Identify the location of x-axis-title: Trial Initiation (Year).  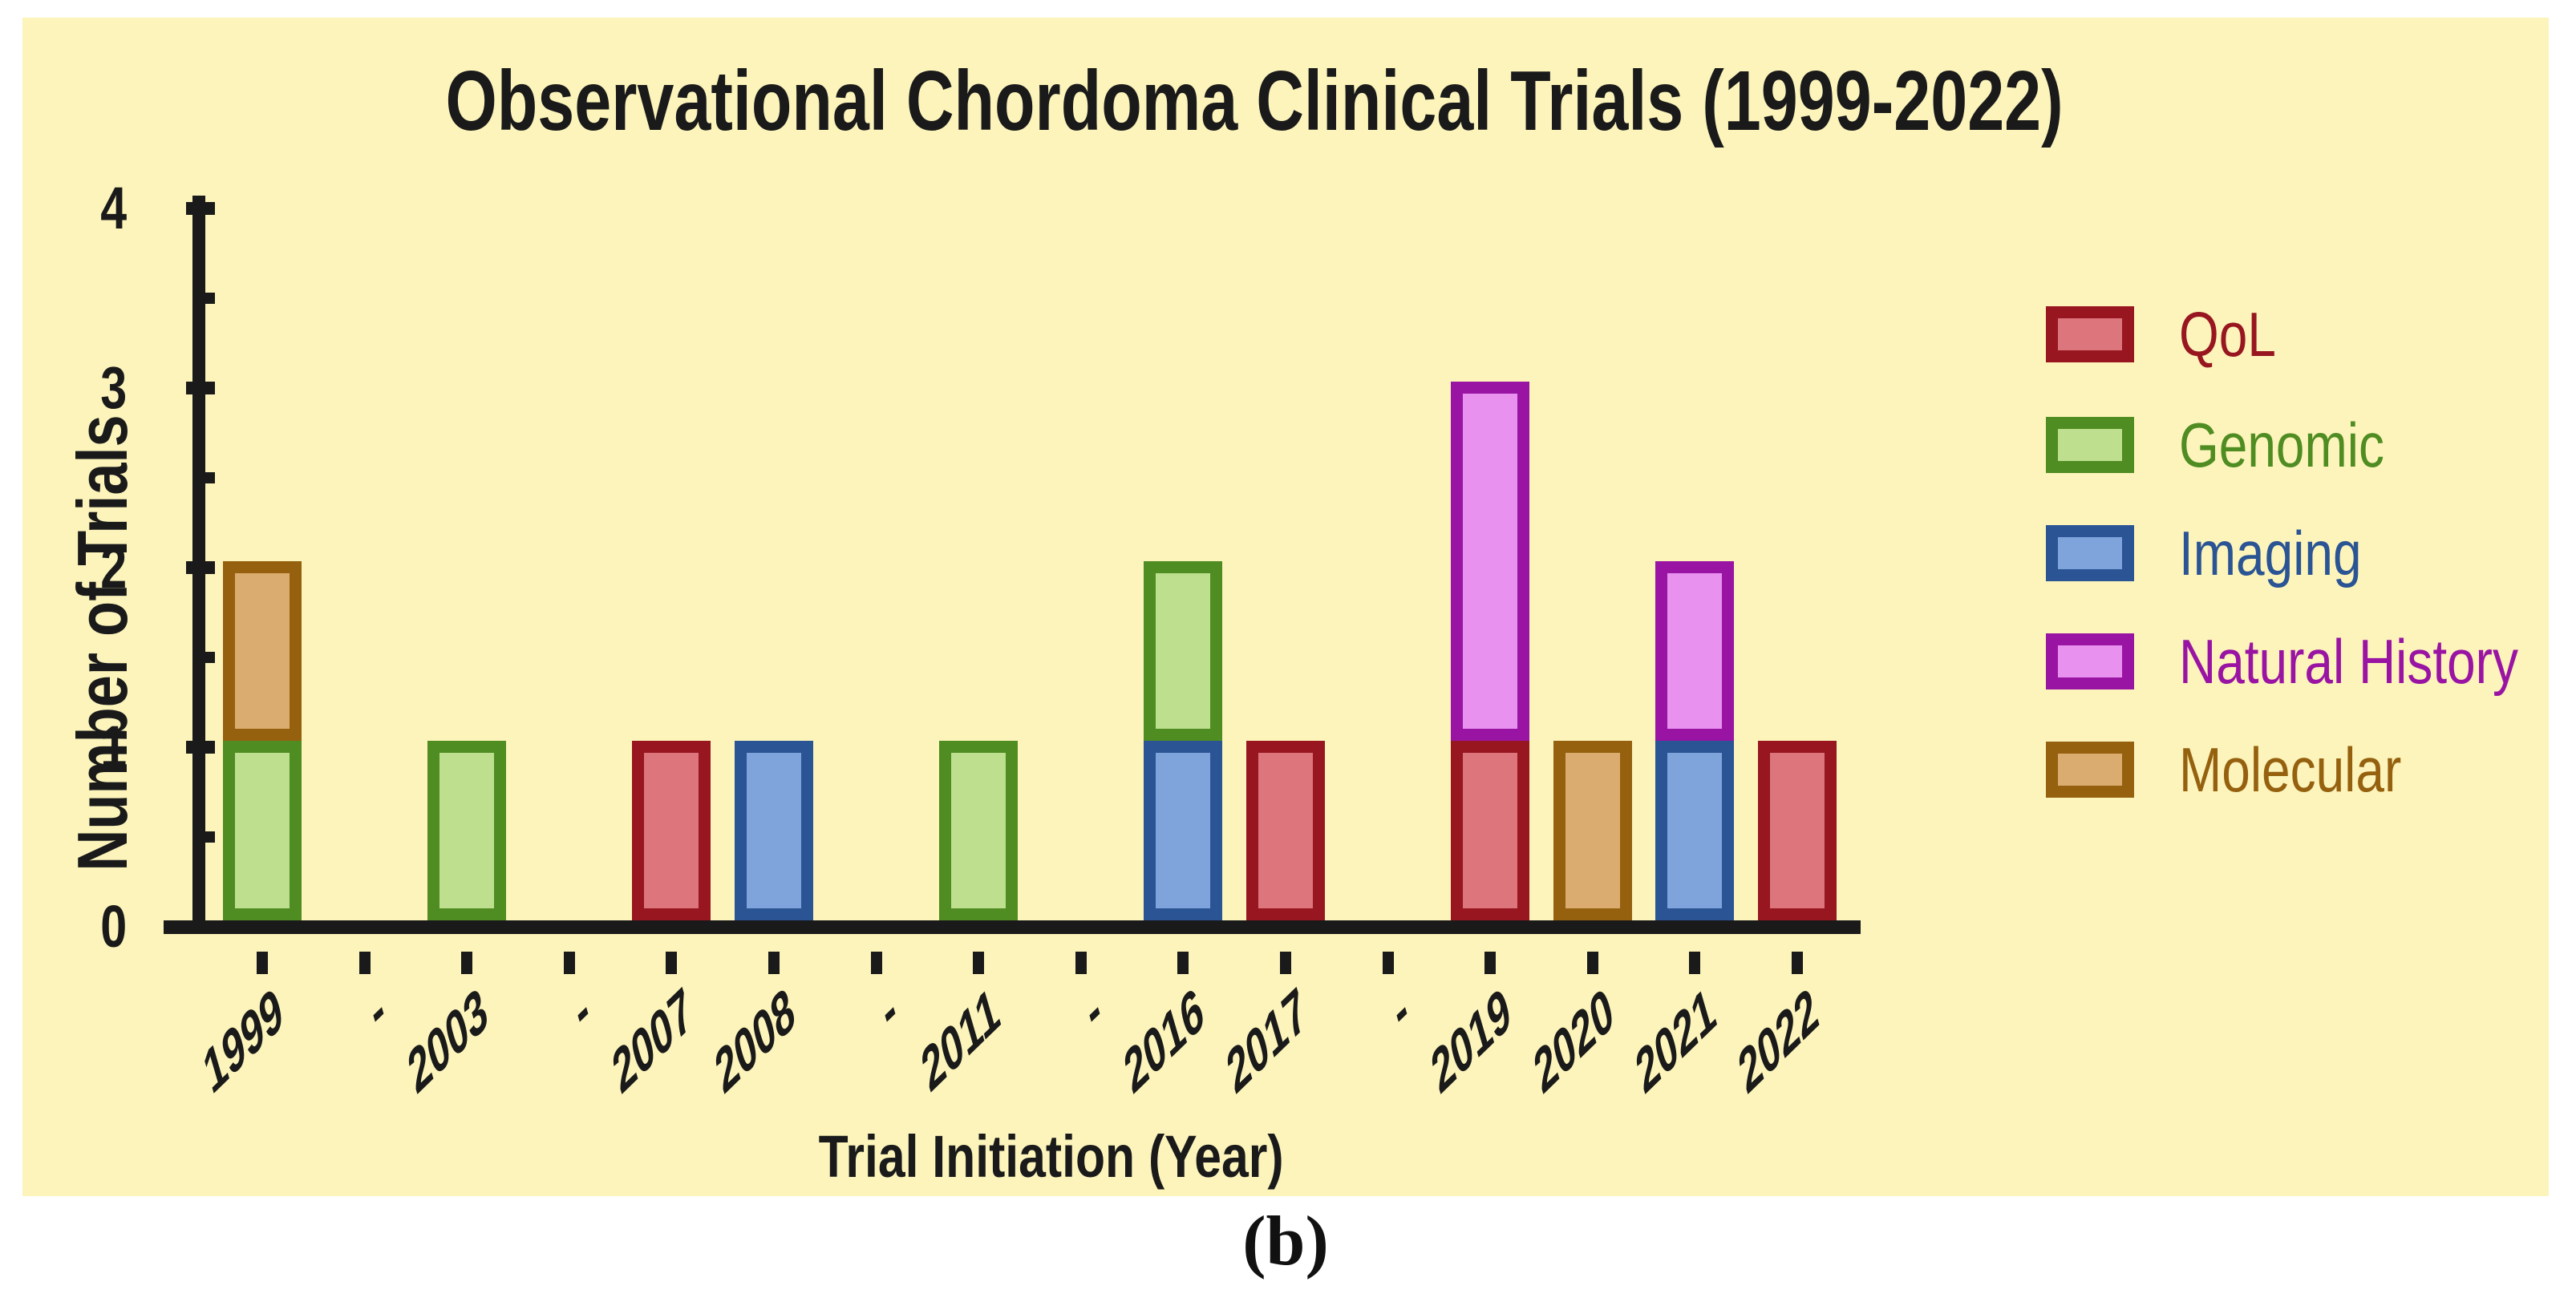
(1051, 1156).